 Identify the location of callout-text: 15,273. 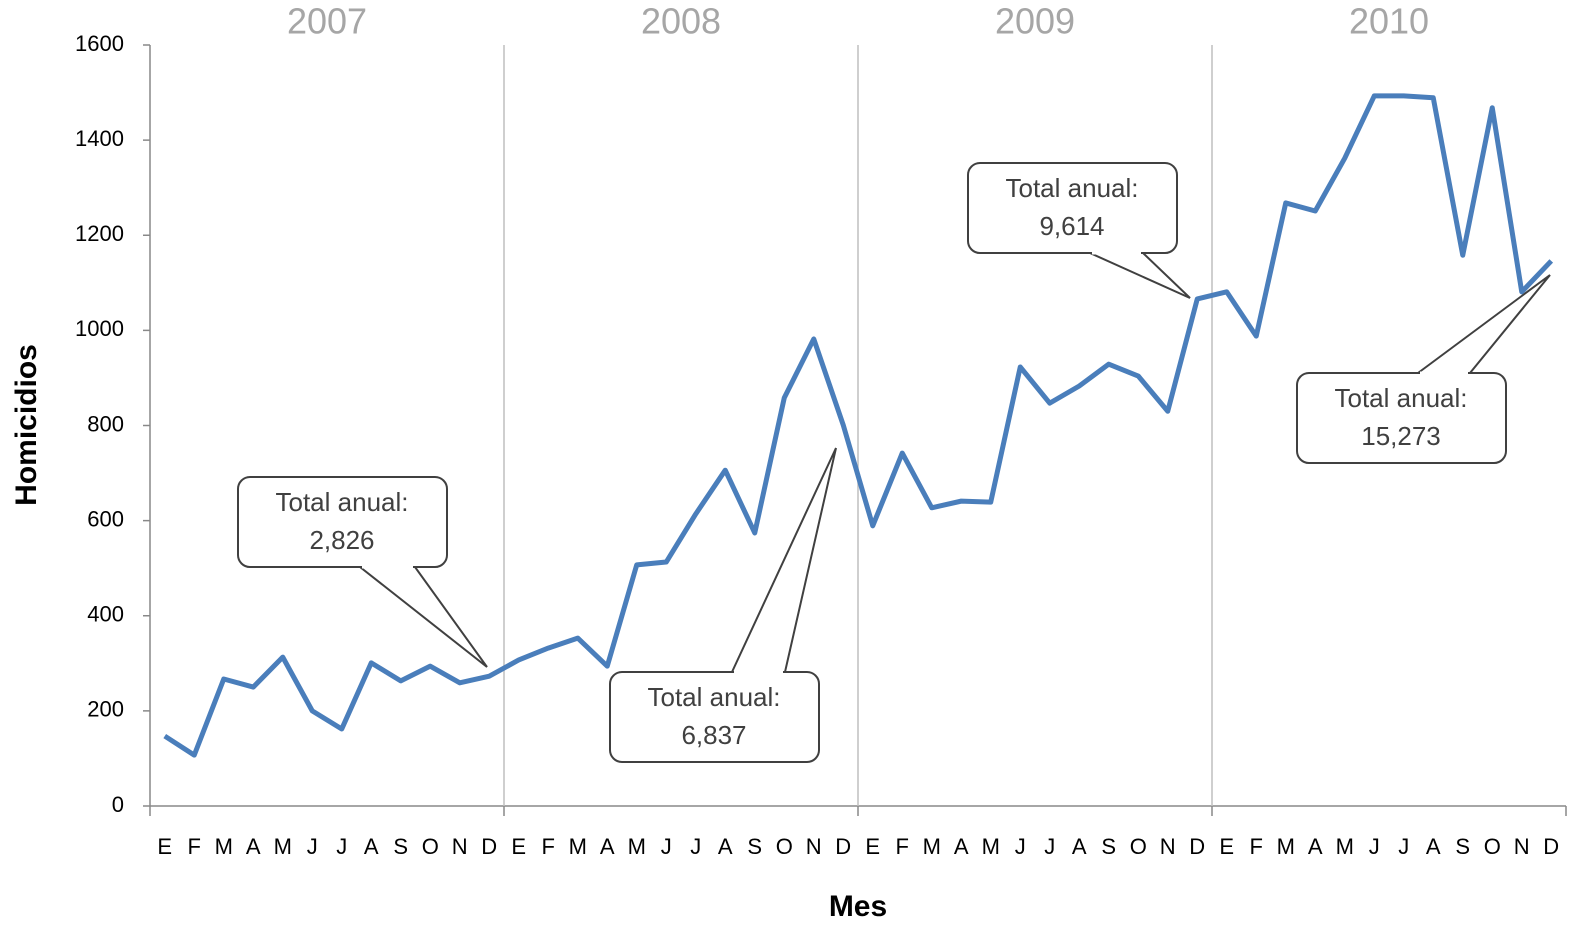
(1401, 436).